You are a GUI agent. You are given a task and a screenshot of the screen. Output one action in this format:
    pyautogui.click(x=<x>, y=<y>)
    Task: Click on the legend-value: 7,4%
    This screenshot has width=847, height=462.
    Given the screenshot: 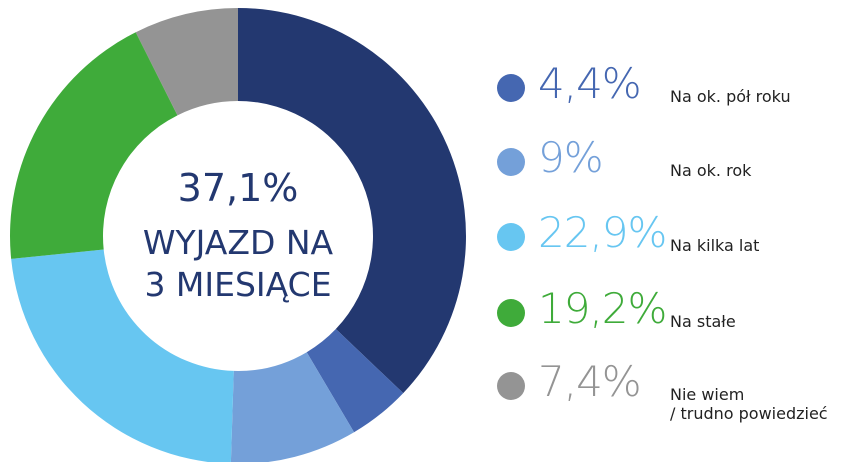 What is the action you would take?
    pyautogui.click(x=590, y=381)
    